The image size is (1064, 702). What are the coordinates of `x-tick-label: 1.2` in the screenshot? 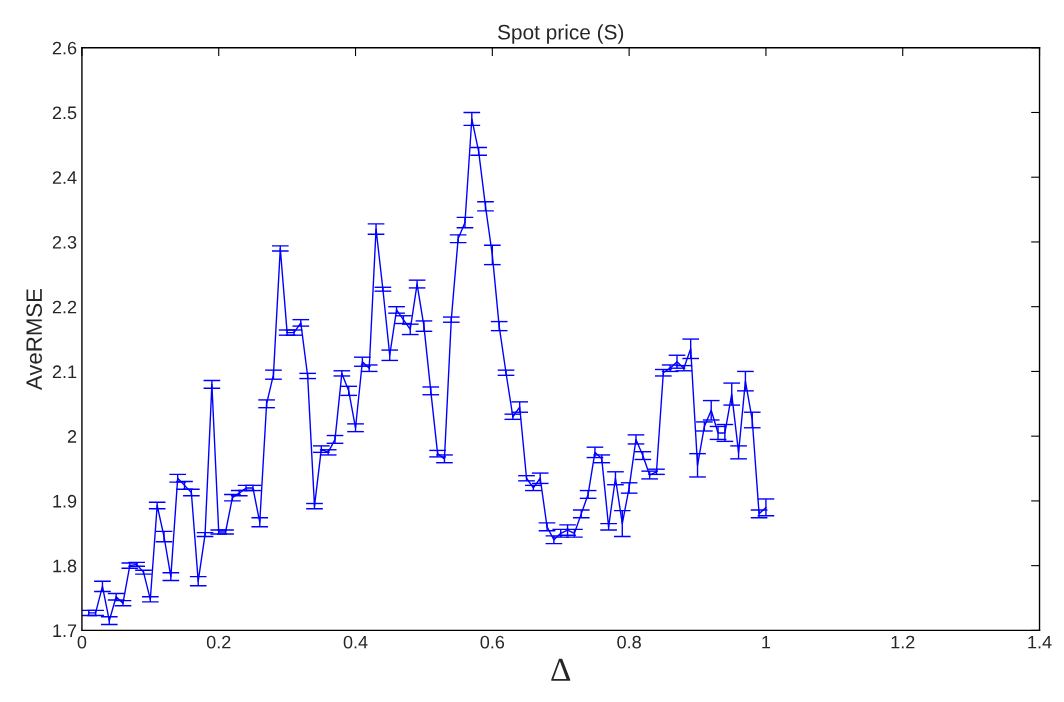 It's located at (903, 642).